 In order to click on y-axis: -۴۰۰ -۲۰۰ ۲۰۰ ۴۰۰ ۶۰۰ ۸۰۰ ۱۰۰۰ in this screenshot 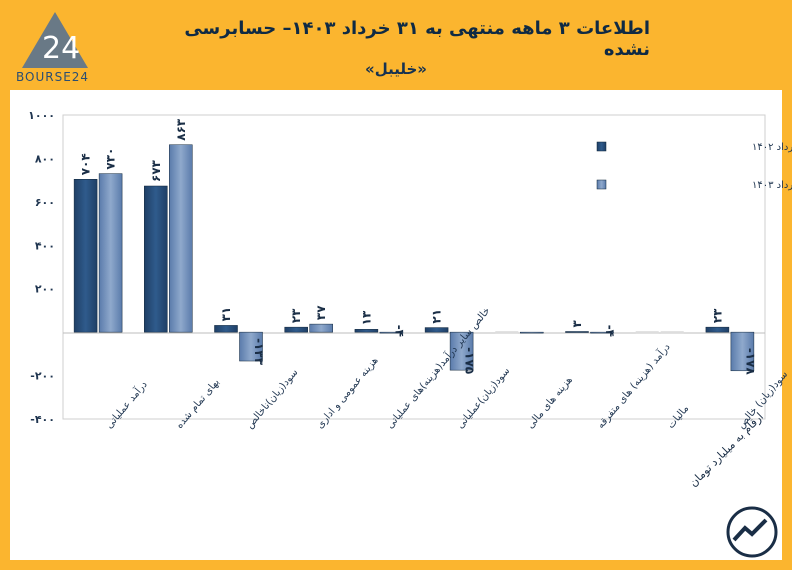, I will do `click(41, 267)`.